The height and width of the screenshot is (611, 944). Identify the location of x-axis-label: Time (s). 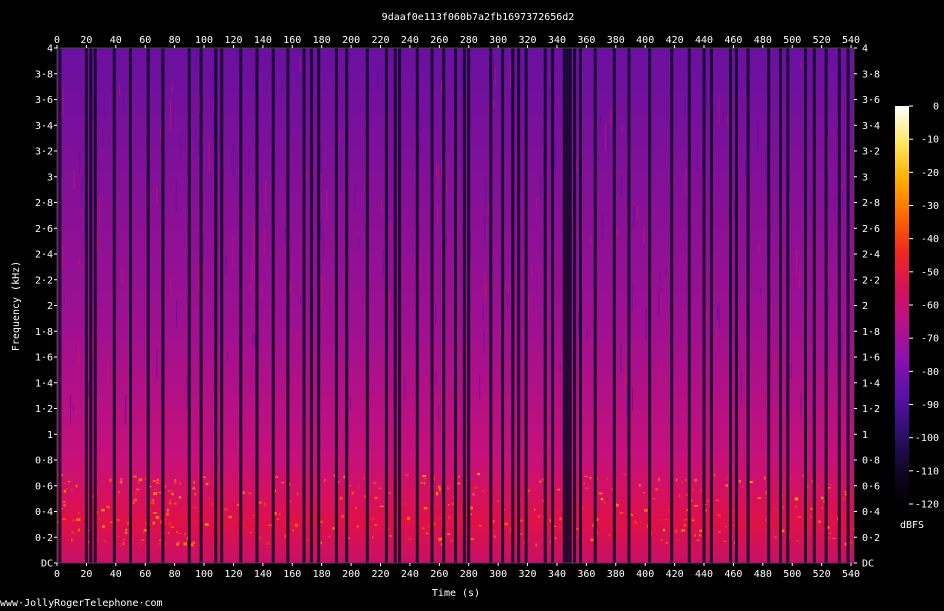
(456, 593).